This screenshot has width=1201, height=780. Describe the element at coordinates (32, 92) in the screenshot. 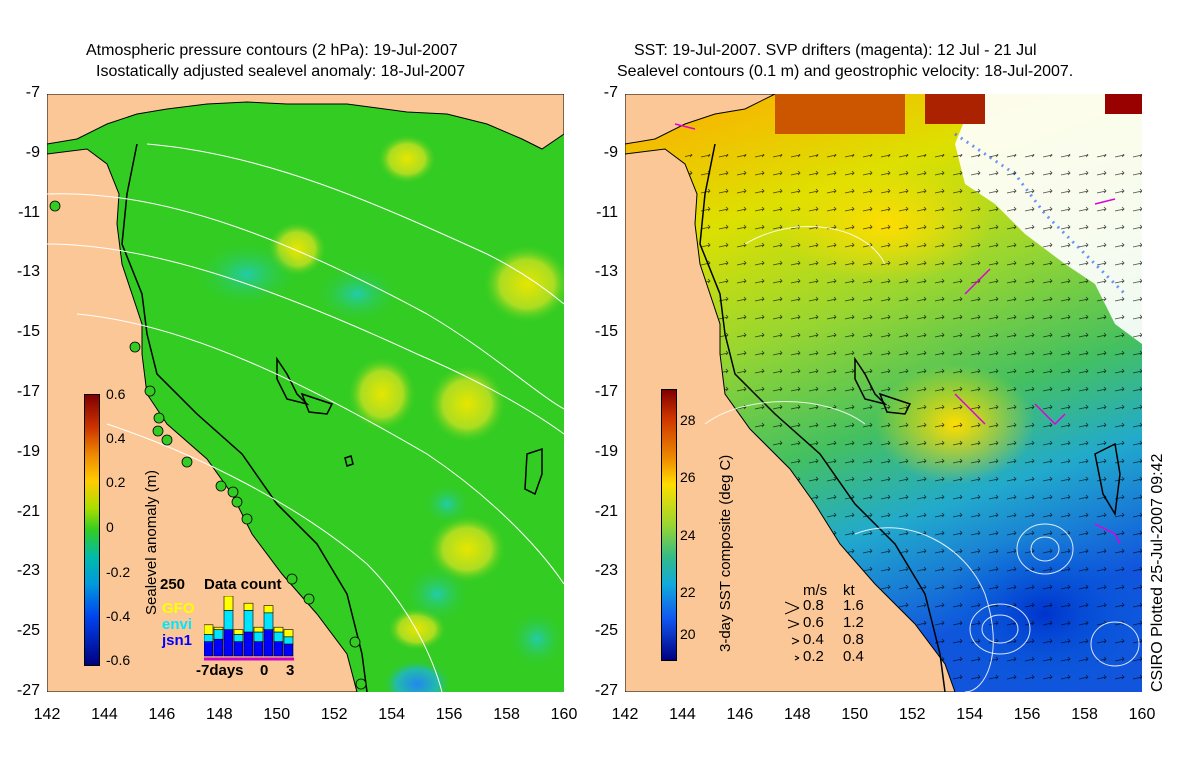

I see `left-y-tick: -7` at that location.